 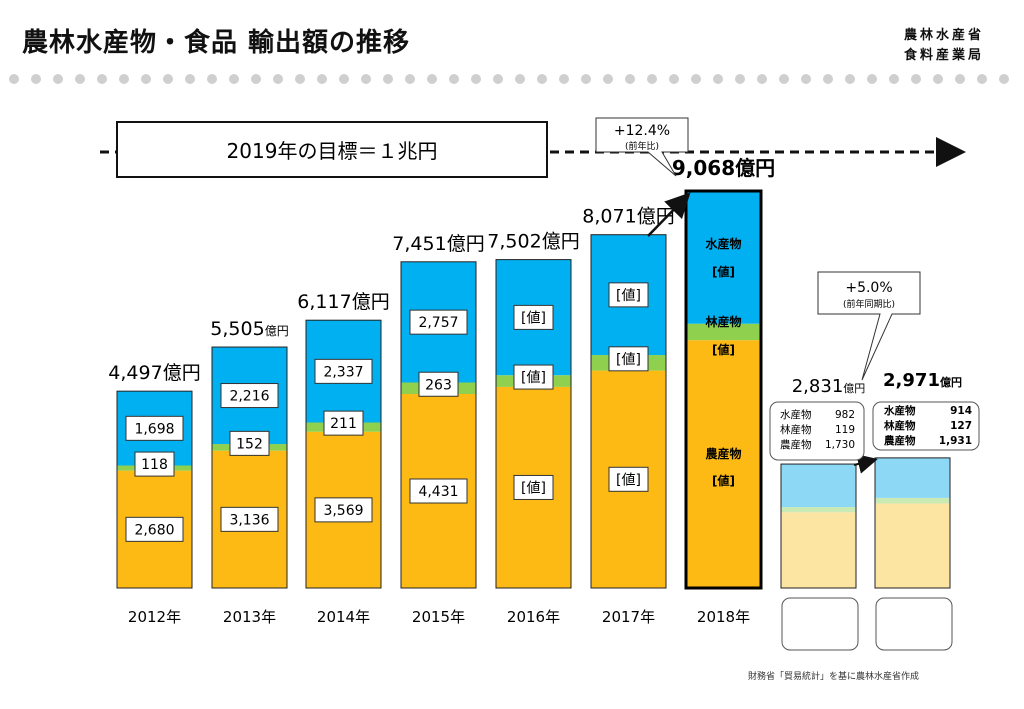 I want to click on value-label: 2,216, so click(x=249, y=397).